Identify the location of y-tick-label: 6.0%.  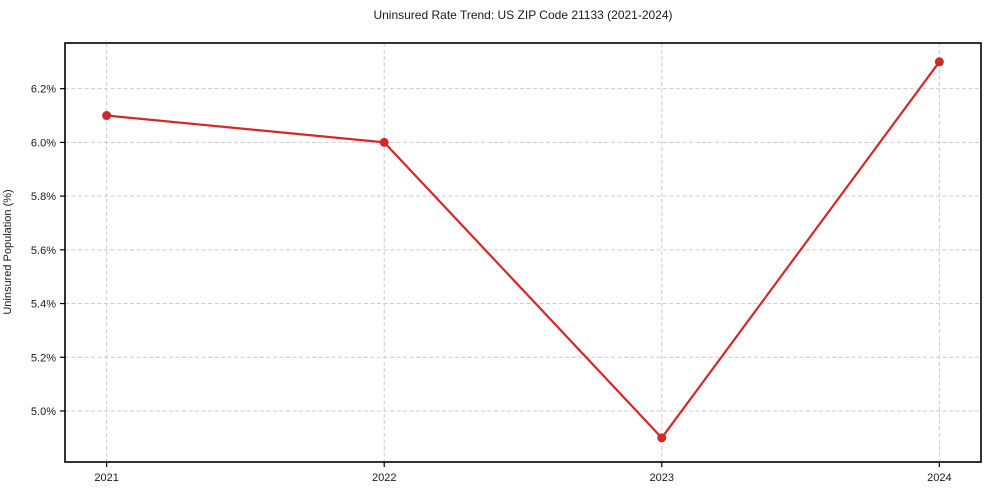
(43, 143).